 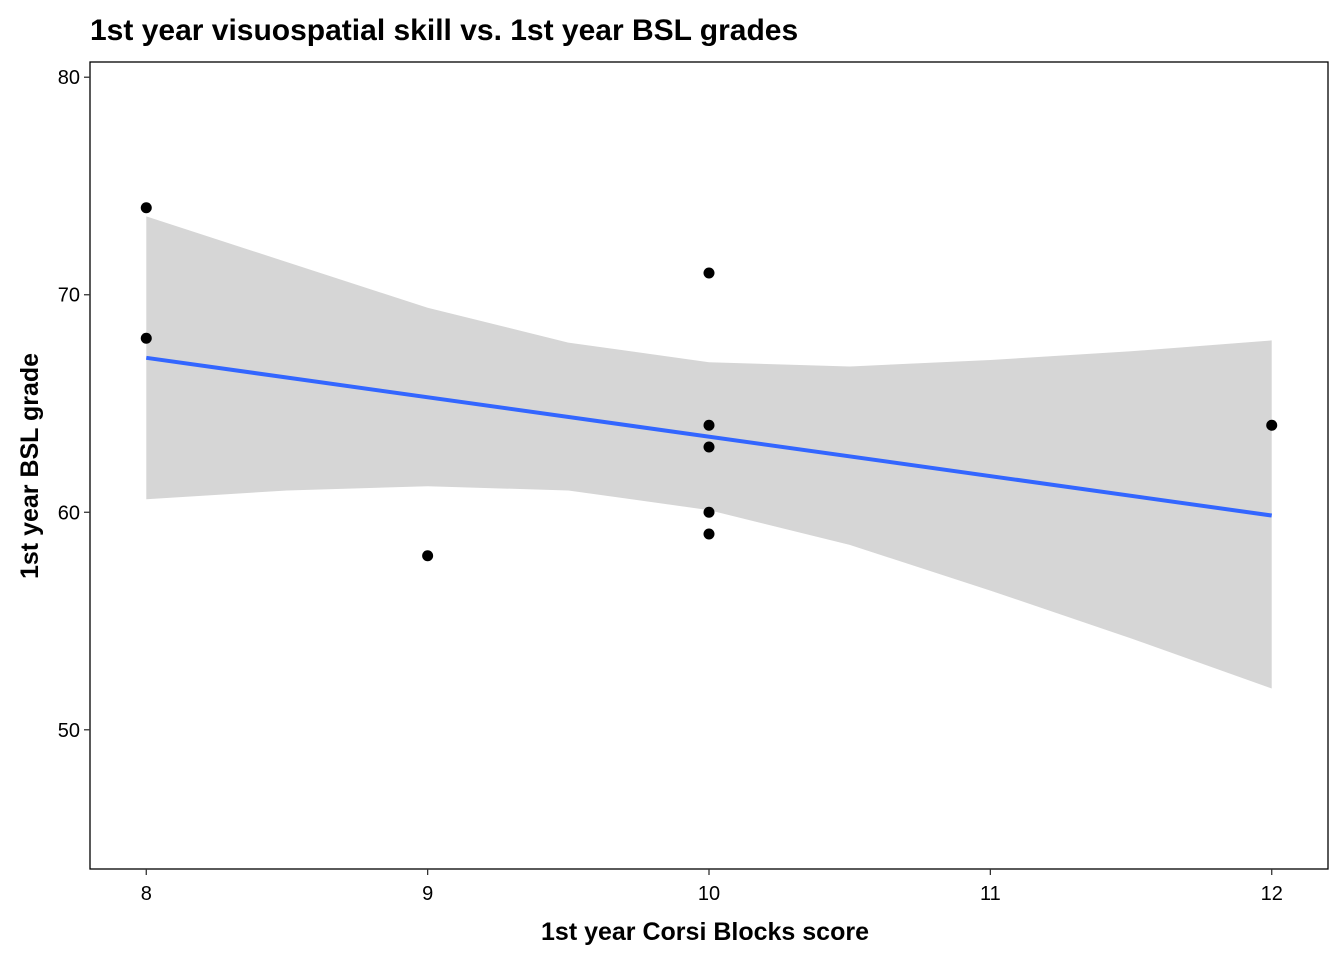 I want to click on x-axis: 8 9 10 11 12, so click(x=712, y=887).